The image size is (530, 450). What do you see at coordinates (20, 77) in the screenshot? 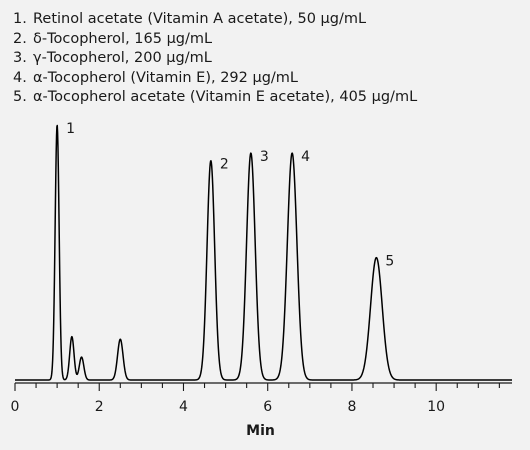
I see `legend-item-number: 4.` at bounding box center [20, 77].